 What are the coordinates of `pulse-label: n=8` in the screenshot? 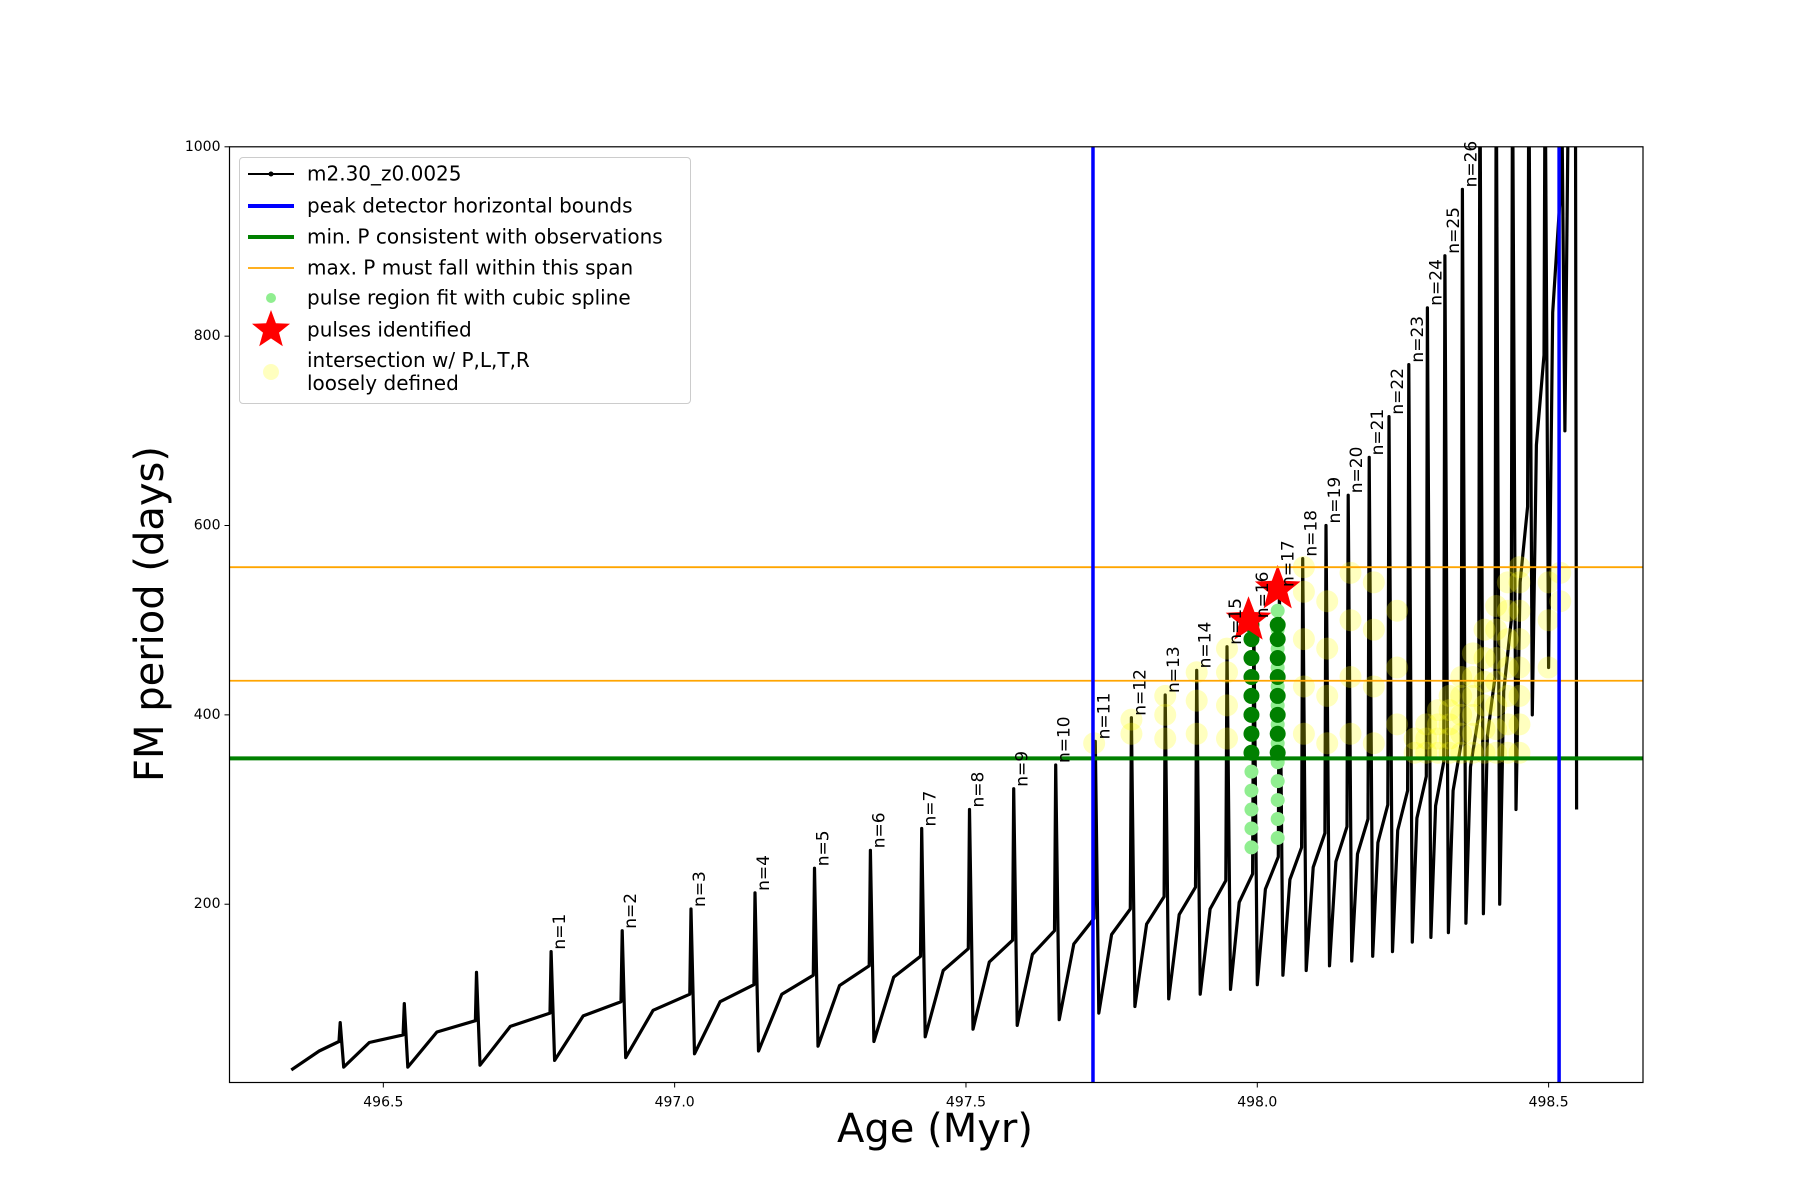 It's located at (978, 790).